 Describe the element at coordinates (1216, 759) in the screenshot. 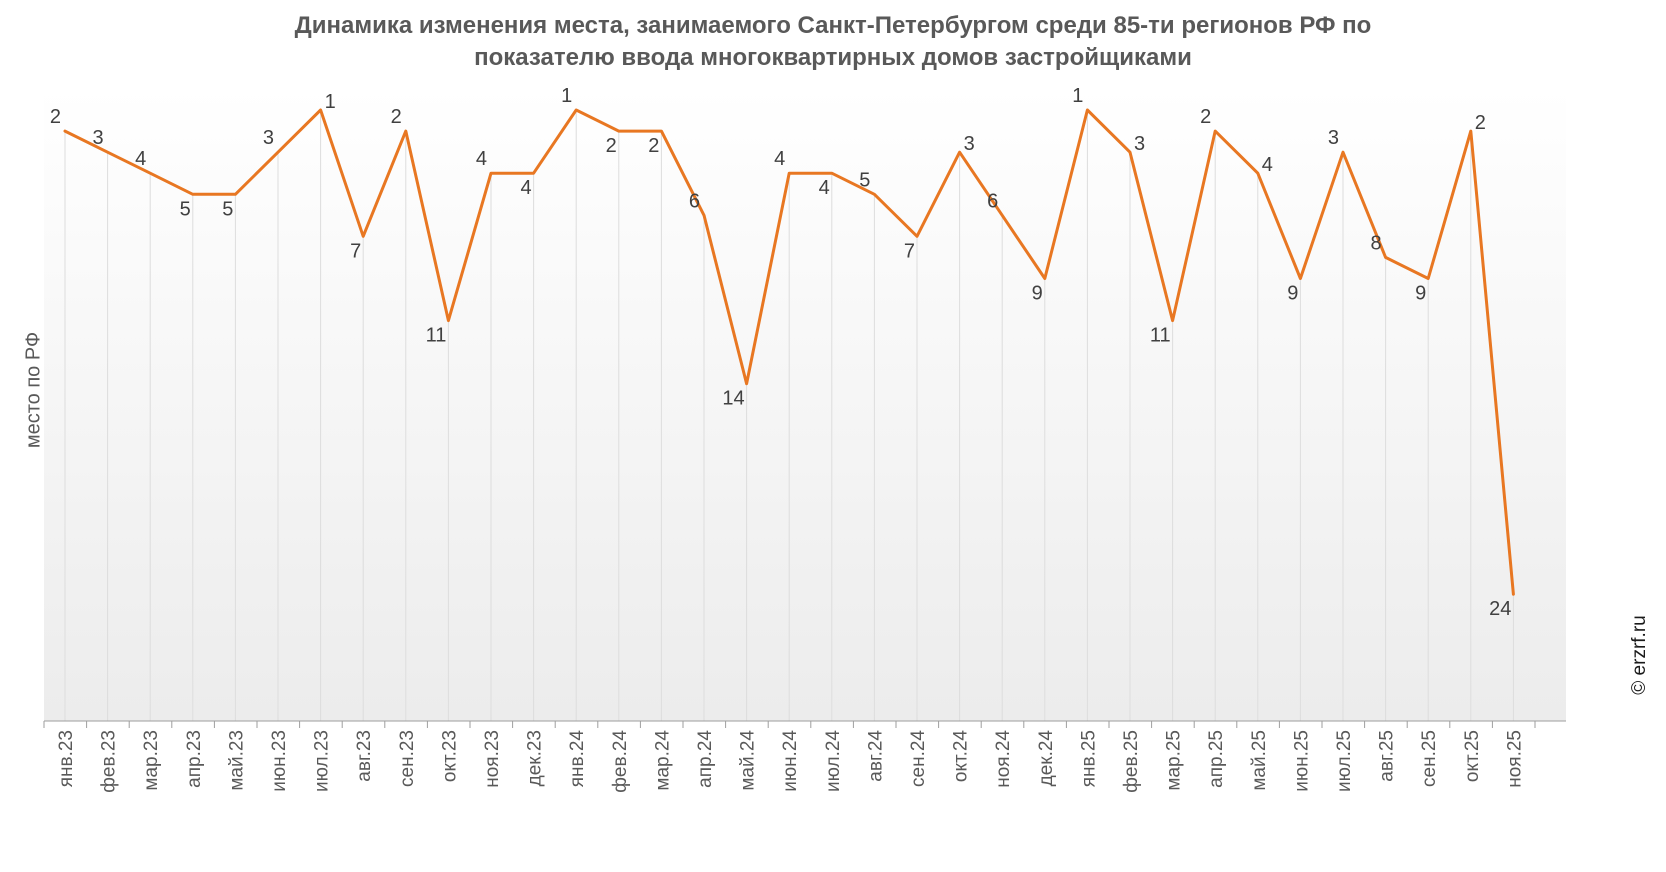

I see `x-tick-label: апр.25` at that location.